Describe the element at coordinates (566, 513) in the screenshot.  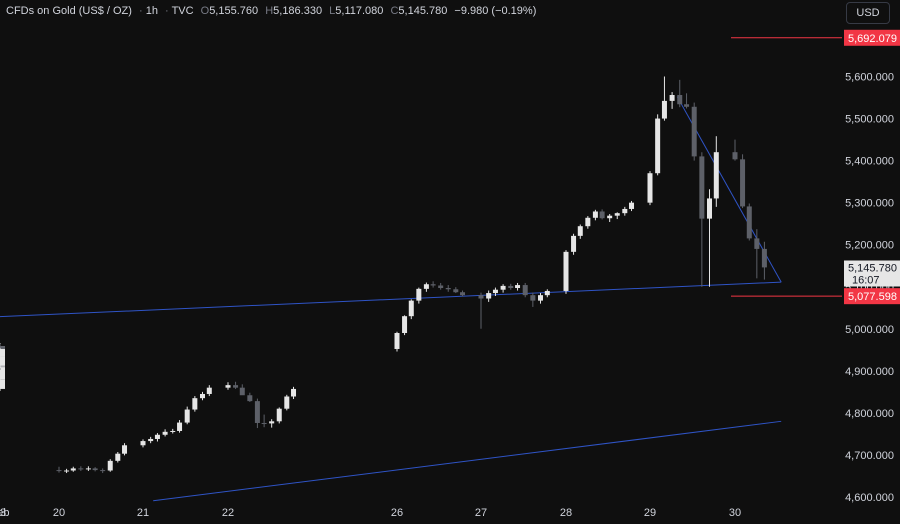
I see `time-tick-label: 28` at that location.